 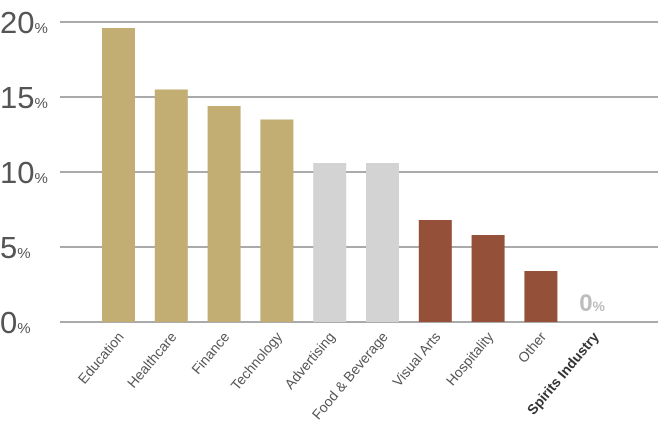 I want to click on bar-advertising, so click(x=330, y=242).